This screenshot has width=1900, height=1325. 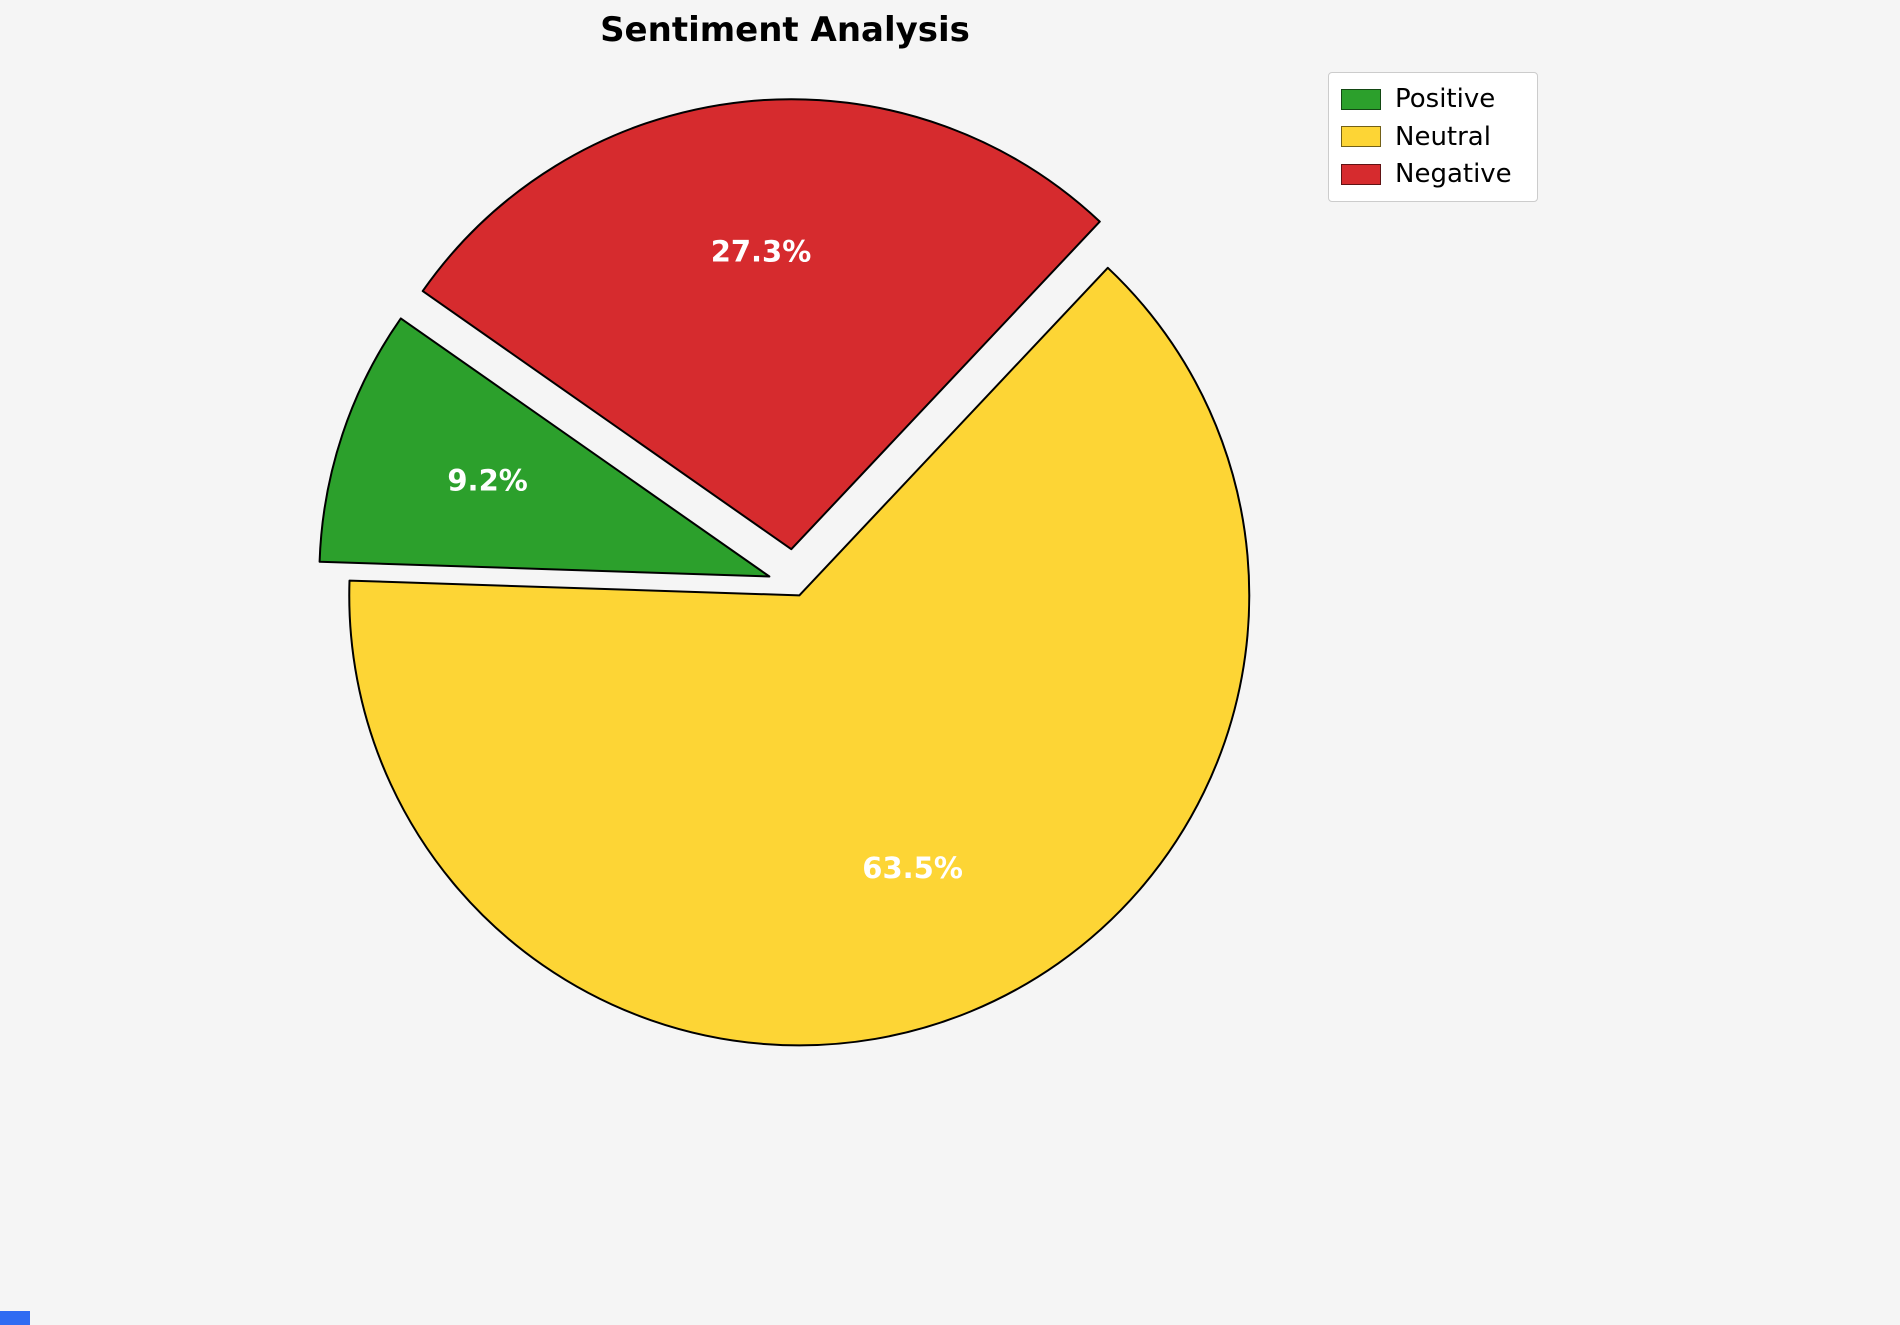 I want to click on legend-label-positive: Positive, so click(x=1445, y=99).